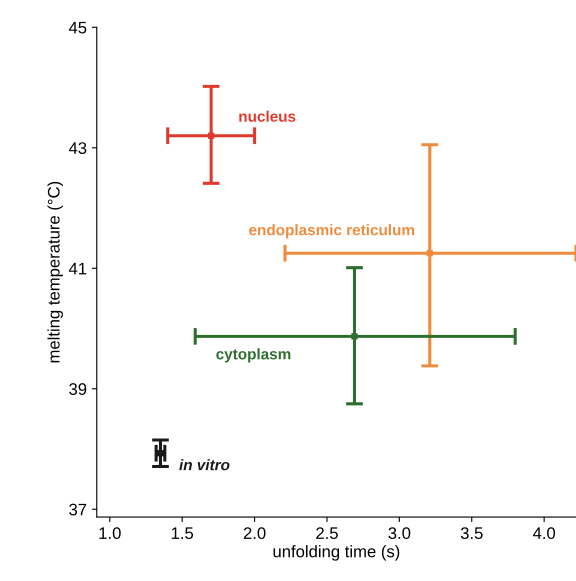 This screenshot has width=576, height=581. What do you see at coordinates (327, 533) in the screenshot?
I see `x-tick-label: 2.5` at bounding box center [327, 533].